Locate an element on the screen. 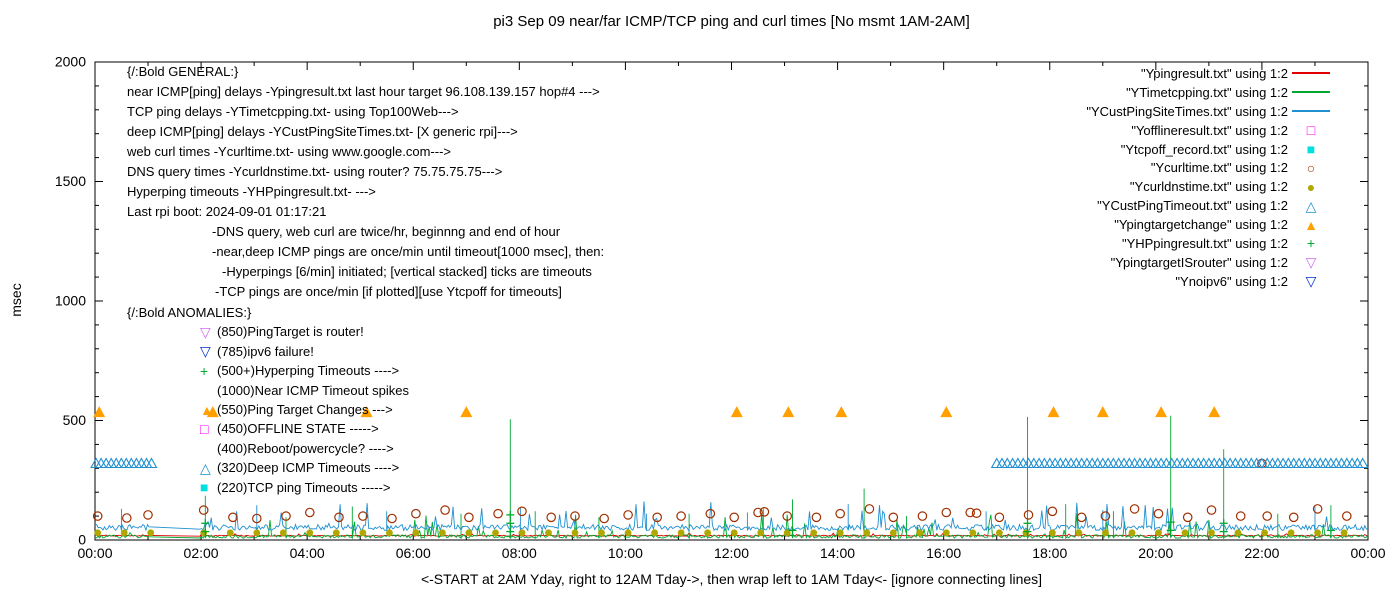 The width and height of the screenshot is (1400, 600). triangle-up-open-icon: △ is located at coordinates (205, 467).